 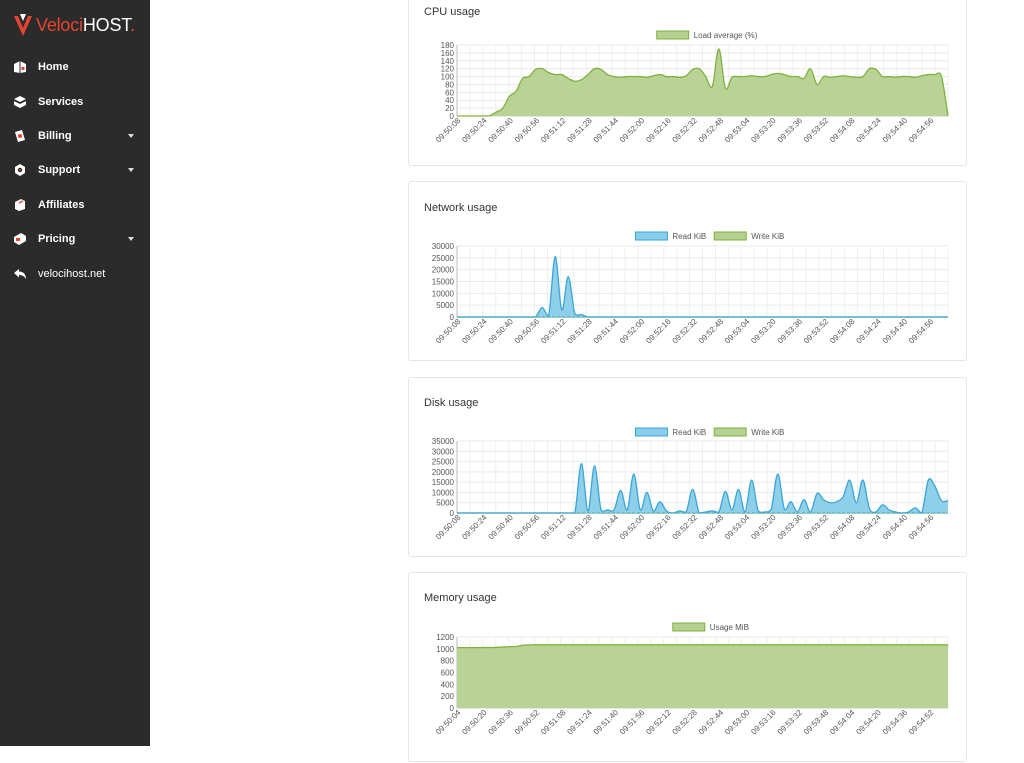 I want to click on grid, so click(x=702, y=281).